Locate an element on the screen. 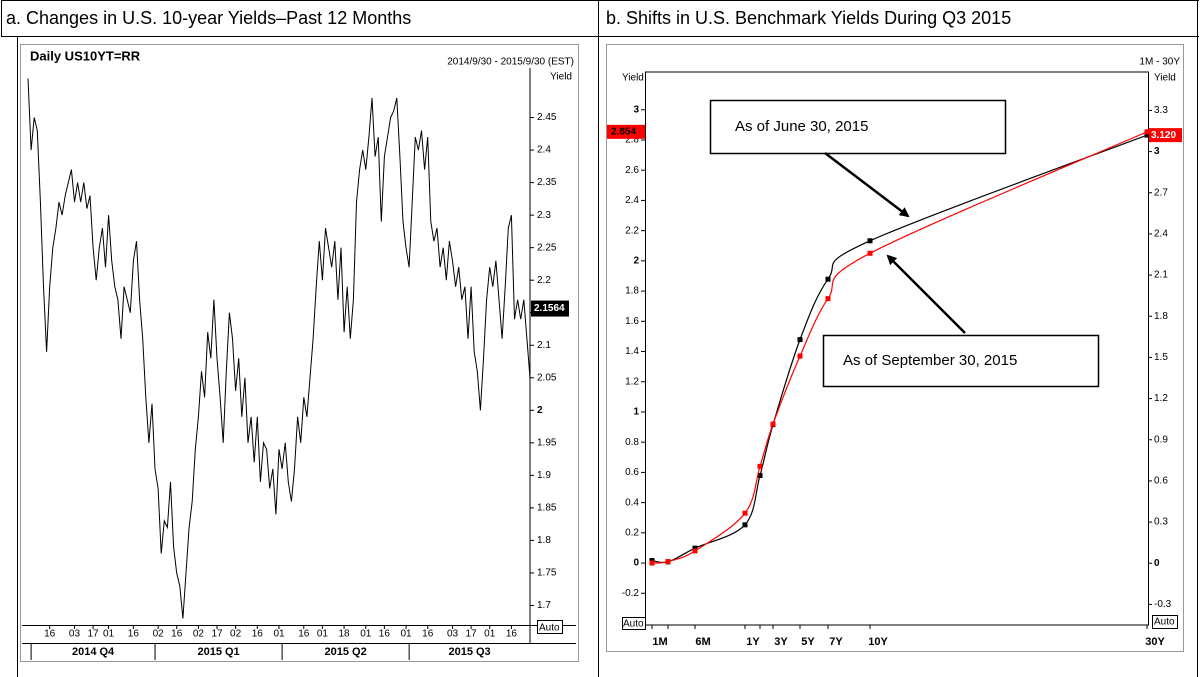 The height and width of the screenshot is (677, 1200). x-tick-label: 10Y is located at coordinates (878, 642).